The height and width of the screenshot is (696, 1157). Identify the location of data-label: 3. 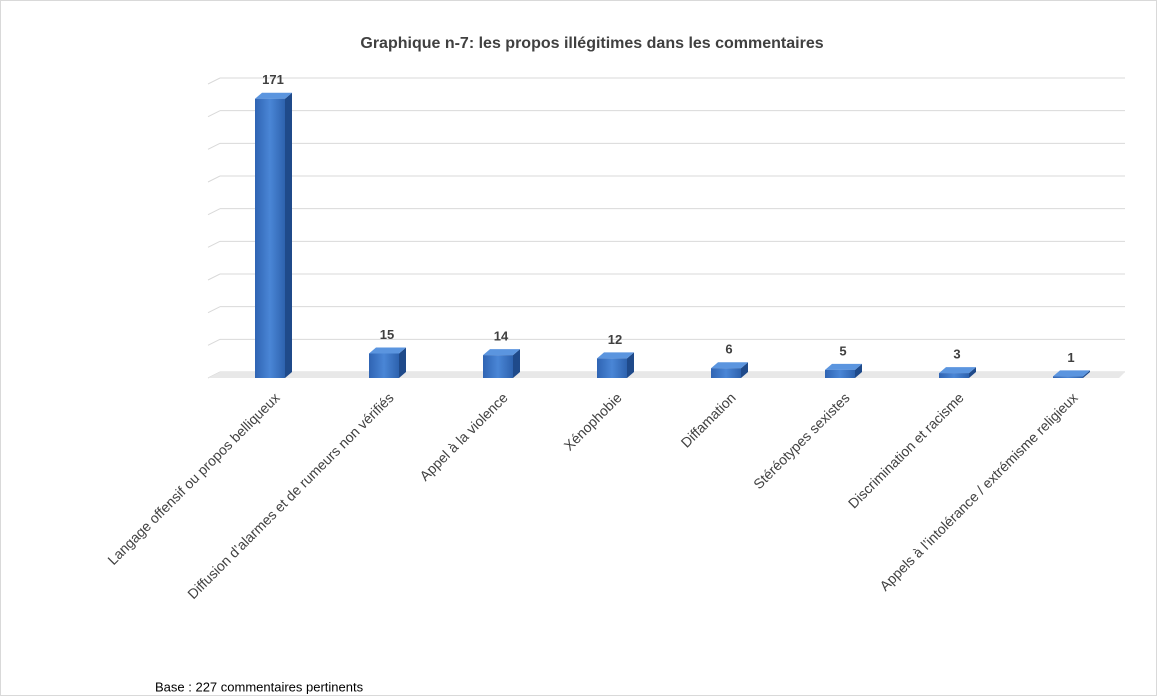
(956, 354).